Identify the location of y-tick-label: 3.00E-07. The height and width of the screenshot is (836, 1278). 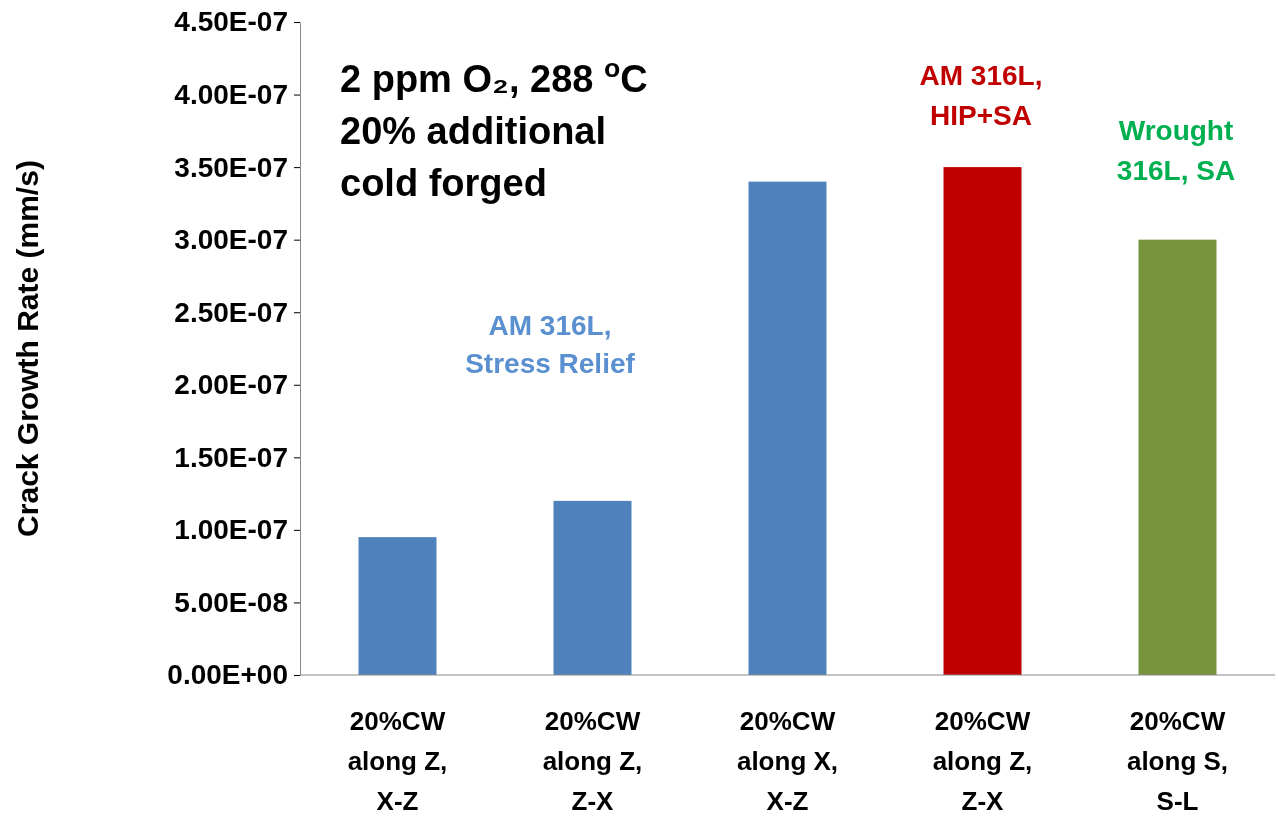
(231, 240).